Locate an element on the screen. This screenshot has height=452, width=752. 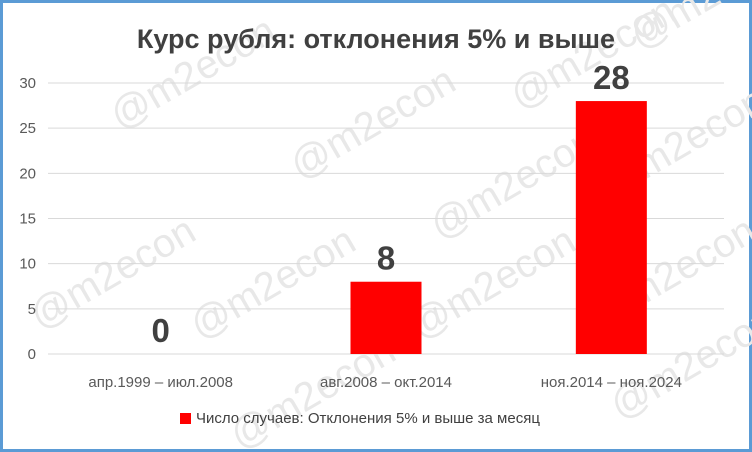
y-tick-label: 25 is located at coordinates (27, 128).